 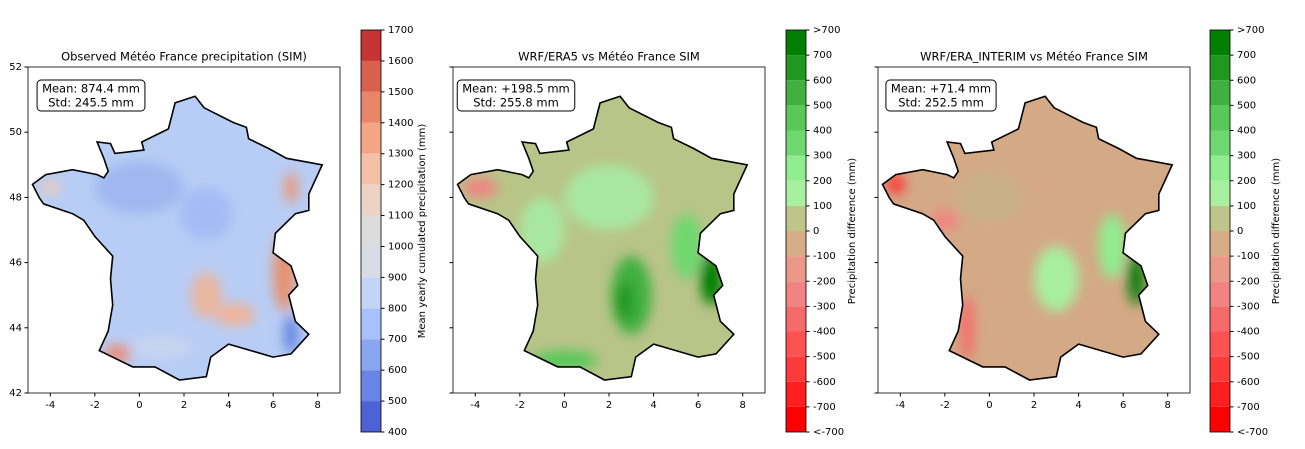 I want to click on colorbar-tick-label: -700, so click(x=824, y=407).